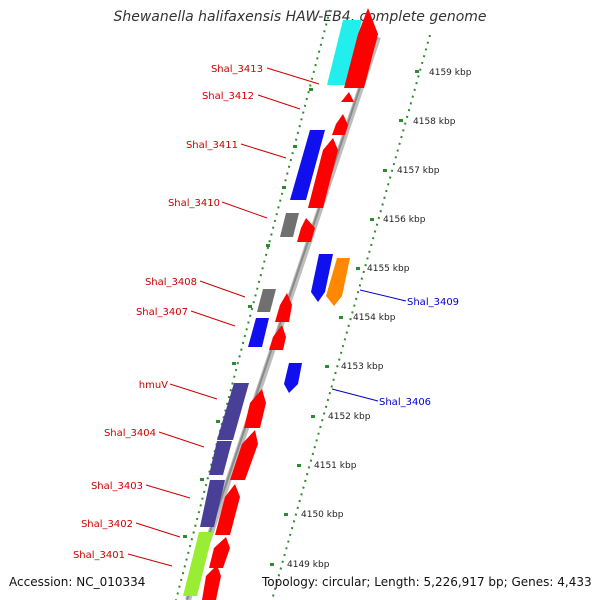  Describe the element at coordinates (162, 312) in the screenshot. I see `gene-label: Shal_3407` at that location.